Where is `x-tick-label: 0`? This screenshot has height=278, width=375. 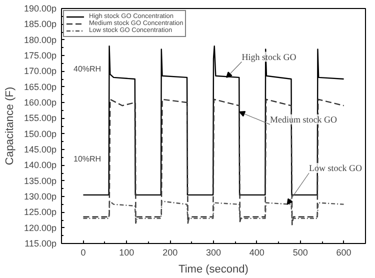 x-tick-label: 0 is located at coordinates (83, 253).